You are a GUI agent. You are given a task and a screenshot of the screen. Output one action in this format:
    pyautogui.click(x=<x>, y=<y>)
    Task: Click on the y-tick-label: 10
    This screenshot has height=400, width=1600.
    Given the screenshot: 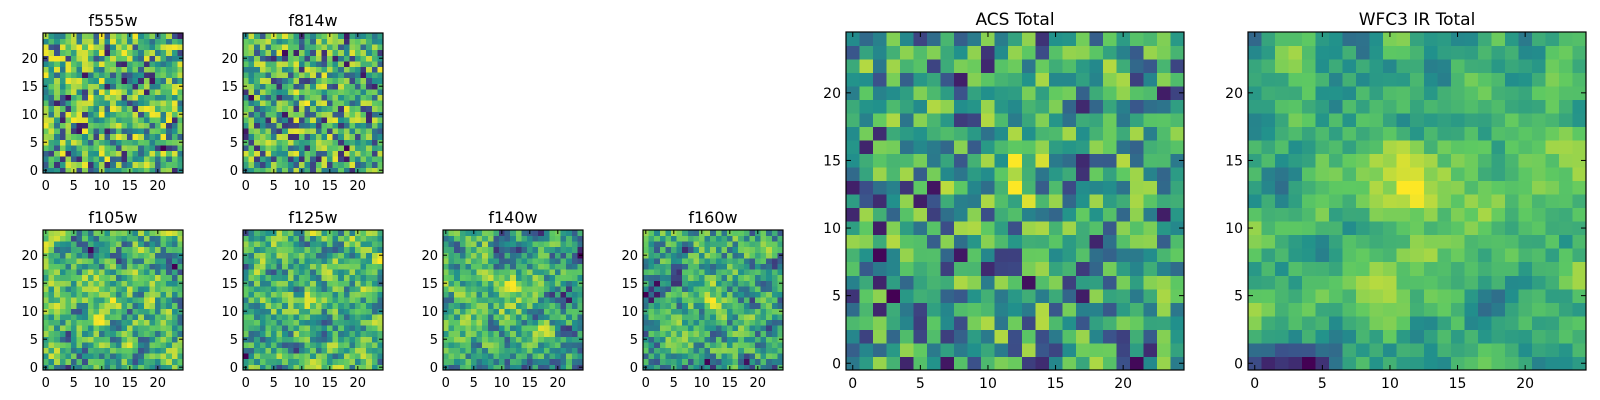 What is the action you would take?
    pyautogui.click(x=429, y=312)
    